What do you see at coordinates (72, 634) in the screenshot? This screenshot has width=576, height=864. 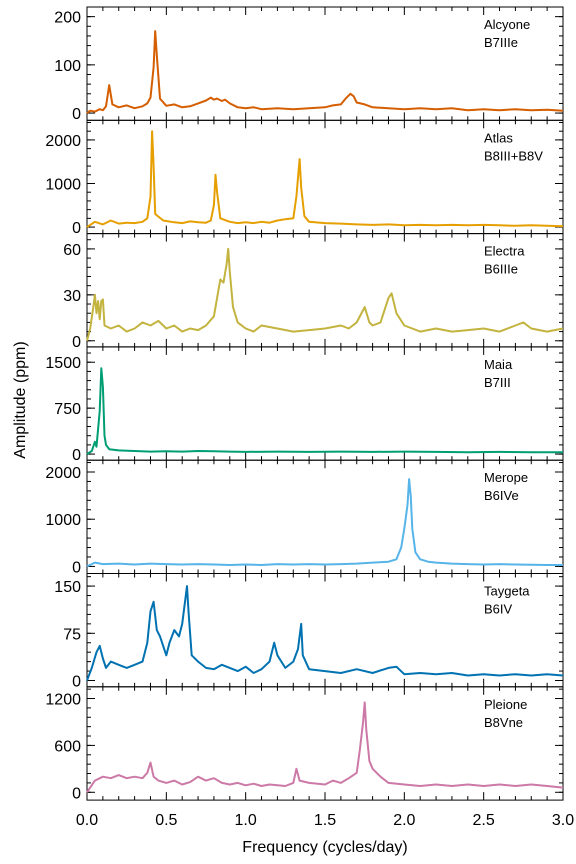 I see `y-tick-label: 75` at bounding box center [72, 634].